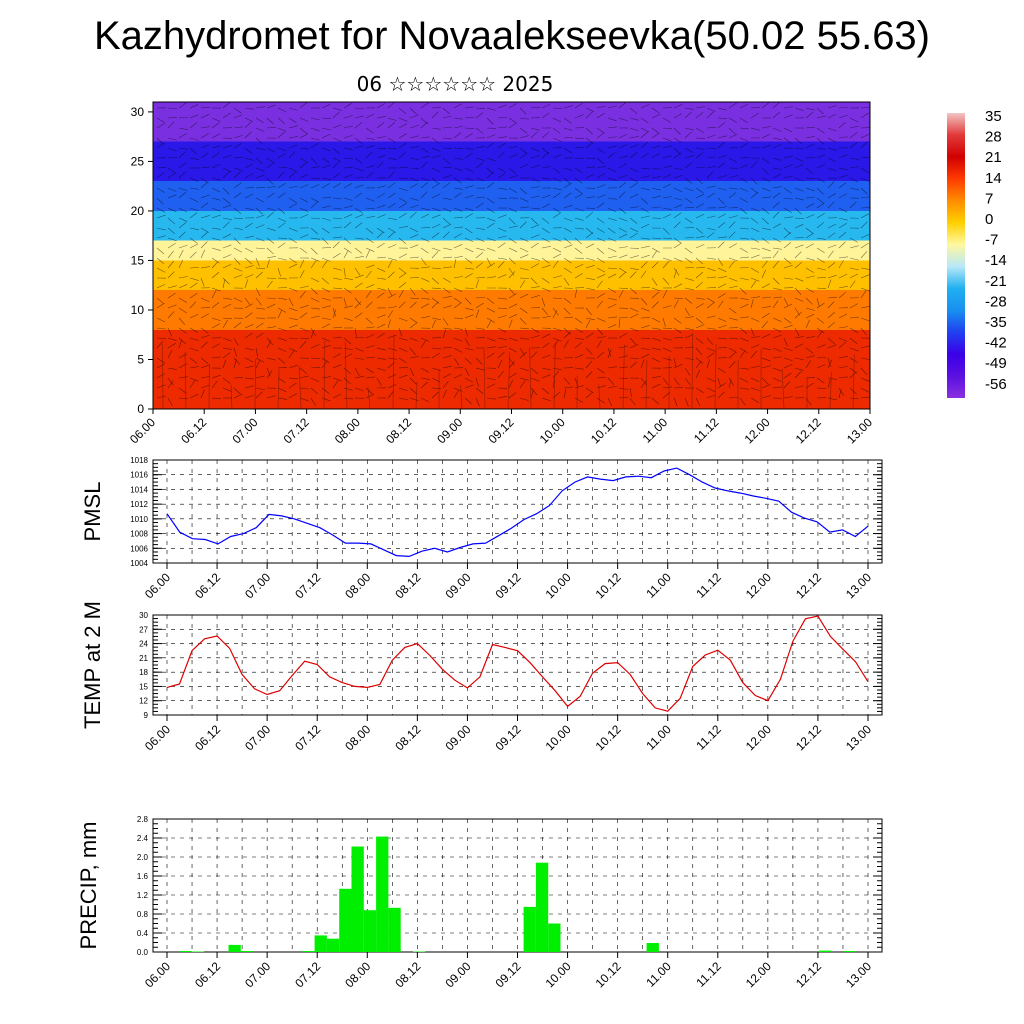 This screenshot has height=1024, width=1024. I want to click on x-tick-label: 08.12, so click(398, 430).